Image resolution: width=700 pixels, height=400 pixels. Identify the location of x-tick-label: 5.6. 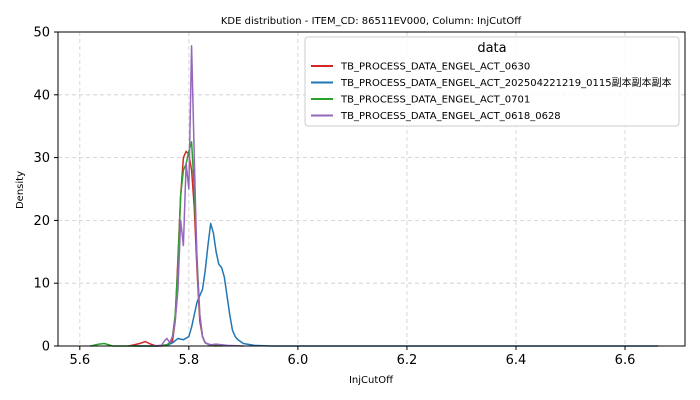
(79, 360).